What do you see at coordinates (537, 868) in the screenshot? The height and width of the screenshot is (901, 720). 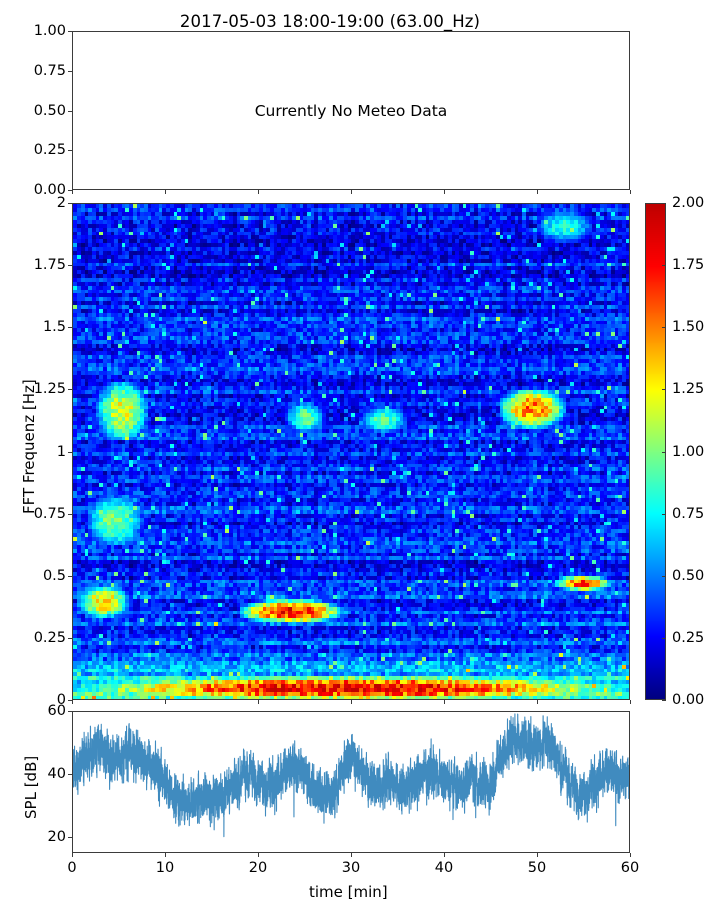 I see `tick-label: 50` at bounding box center [537, 868].